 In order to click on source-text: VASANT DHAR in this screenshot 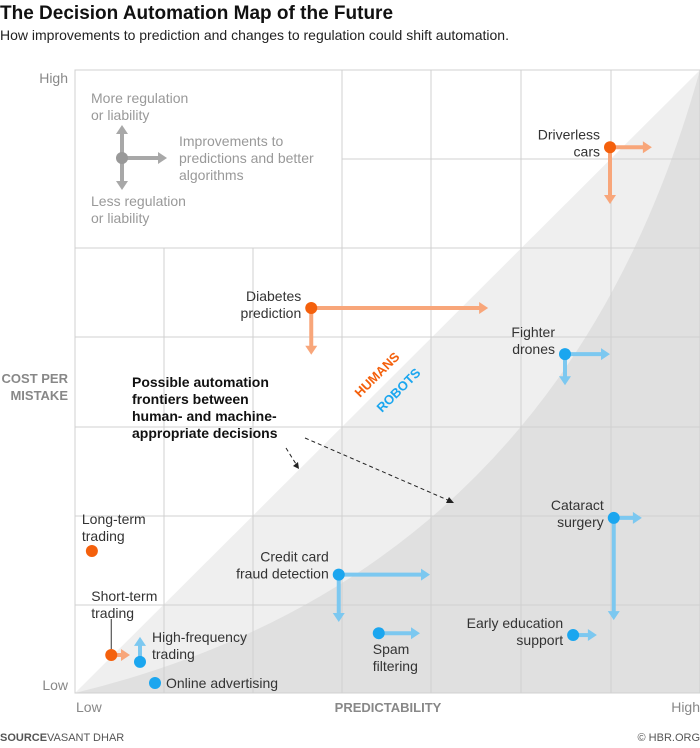, I will do `click(85, 738)`.